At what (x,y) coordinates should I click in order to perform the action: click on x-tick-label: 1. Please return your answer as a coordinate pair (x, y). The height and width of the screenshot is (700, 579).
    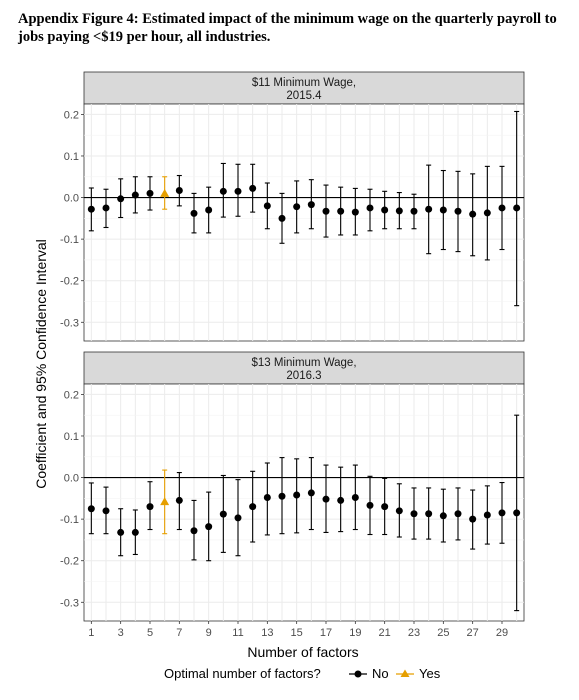
    Looking at the image, I should click on (91, 633).